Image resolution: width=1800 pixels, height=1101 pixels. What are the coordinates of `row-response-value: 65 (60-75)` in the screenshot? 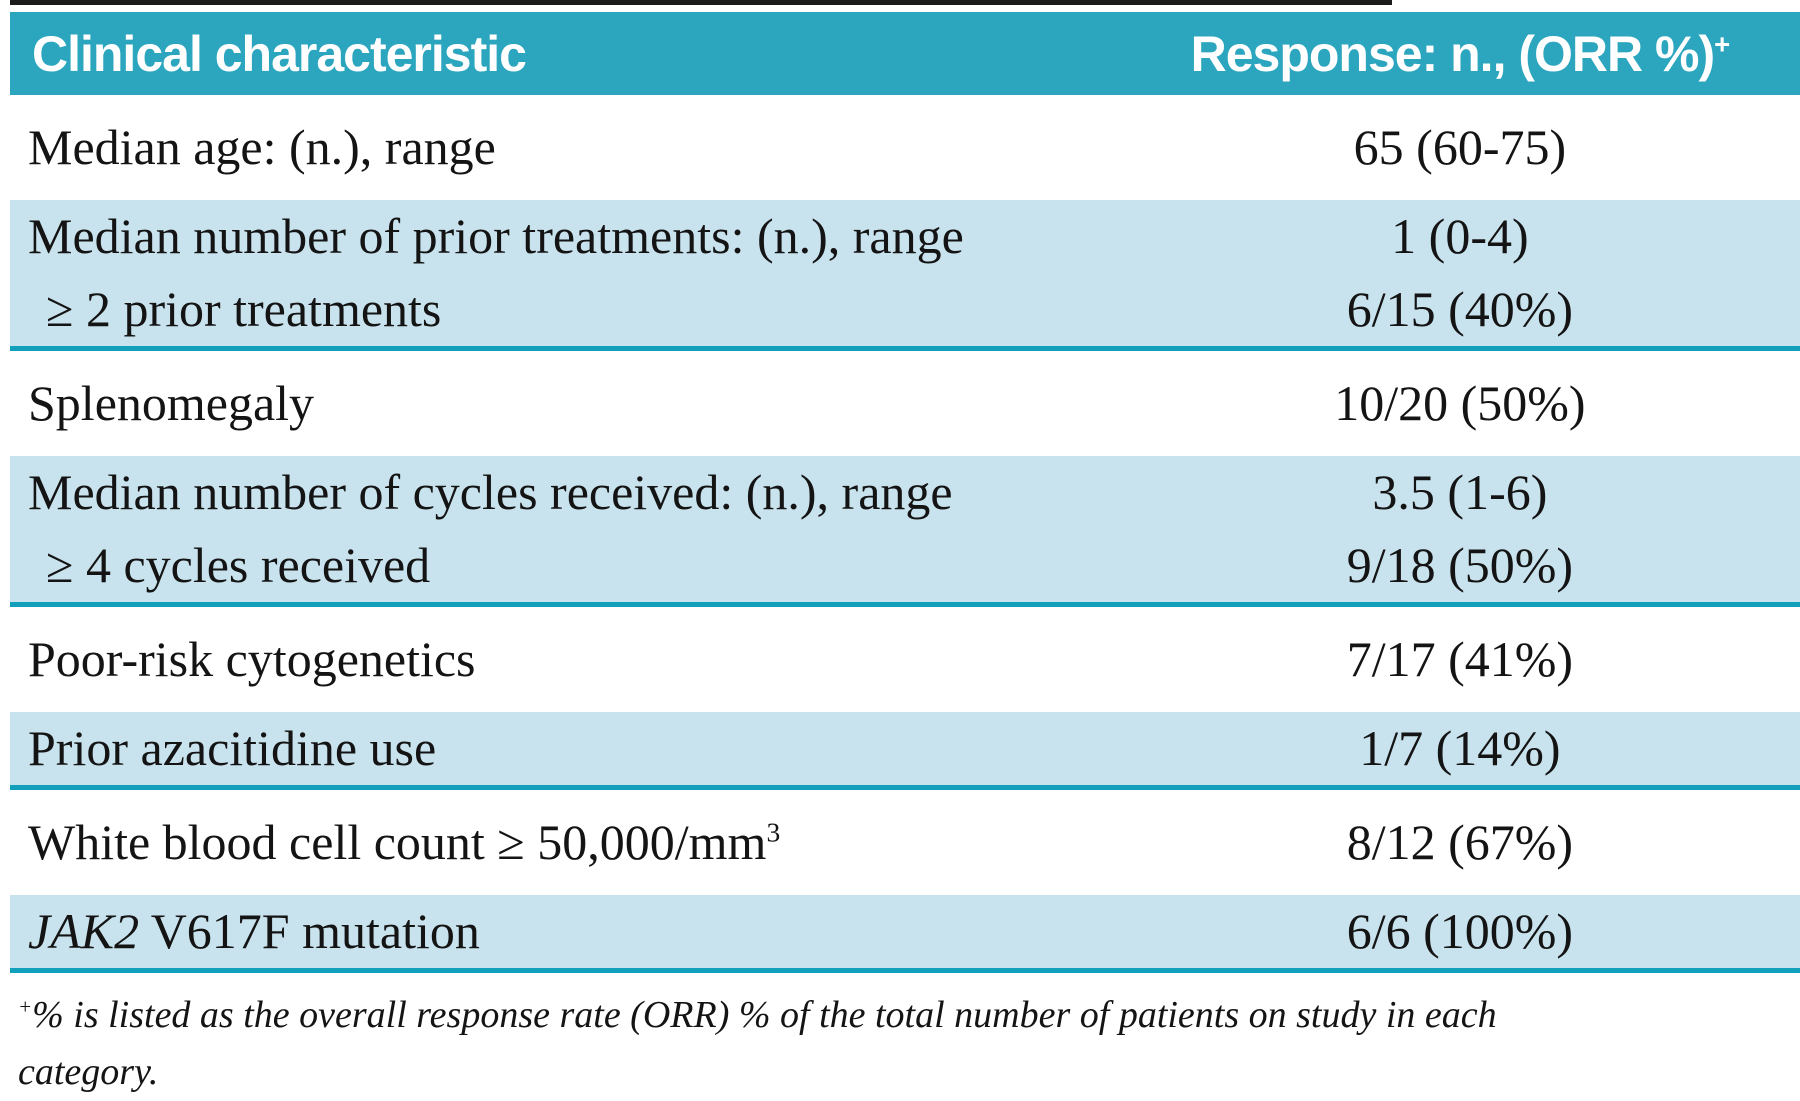 It's located at (1460, 147).